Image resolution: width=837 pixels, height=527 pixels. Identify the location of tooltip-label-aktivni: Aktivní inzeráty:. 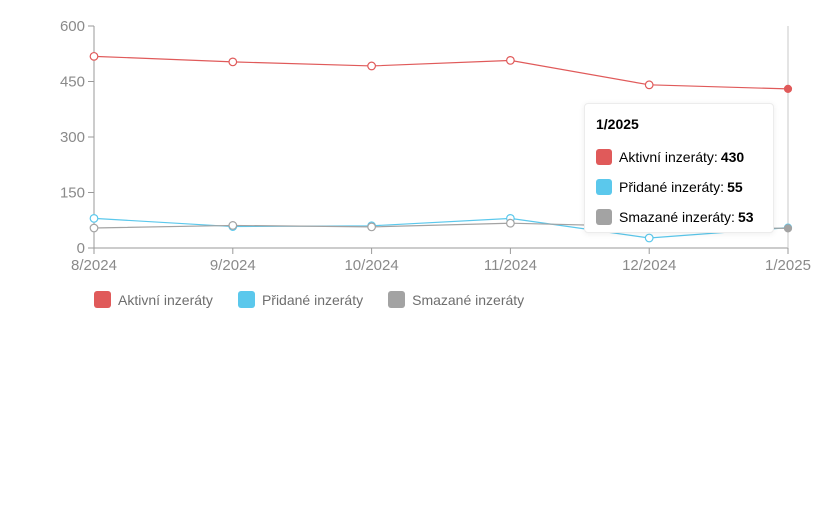
(668, 157).